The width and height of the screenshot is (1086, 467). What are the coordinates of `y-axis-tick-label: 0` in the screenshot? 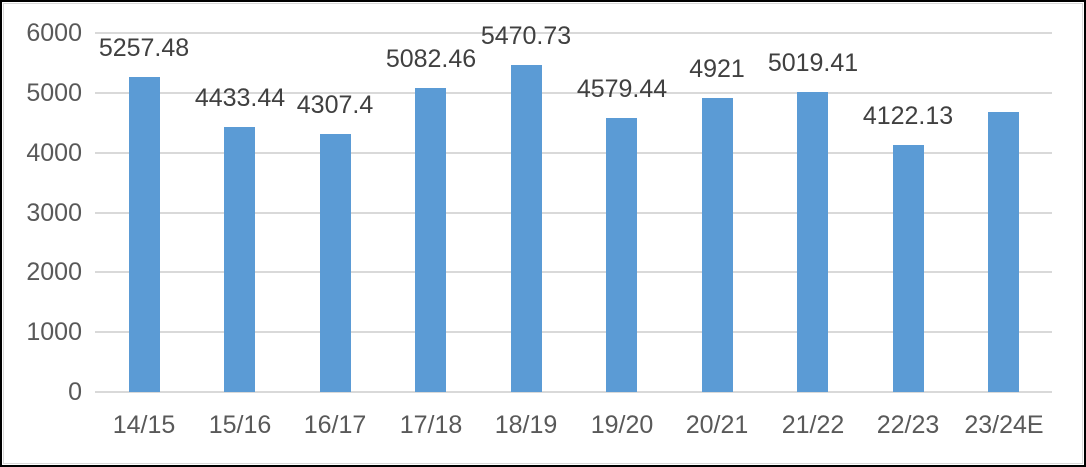 It's located at (75, 392).